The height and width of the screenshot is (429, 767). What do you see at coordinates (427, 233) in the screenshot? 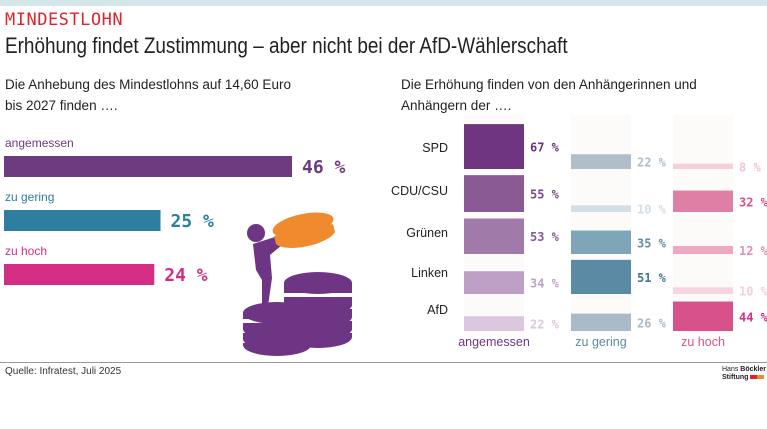
I see `party-label: Grünen` at bounding box center [427, 233].